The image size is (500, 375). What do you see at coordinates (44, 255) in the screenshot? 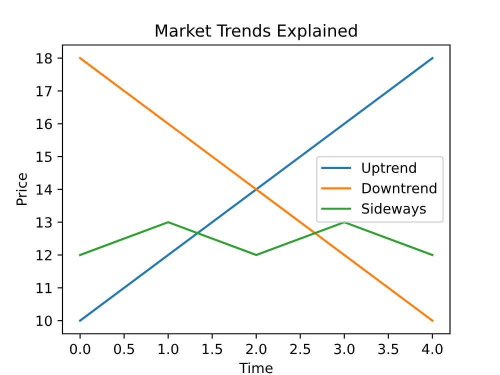
I see `y-tick-label: 12` at bounding box center [44, 255].